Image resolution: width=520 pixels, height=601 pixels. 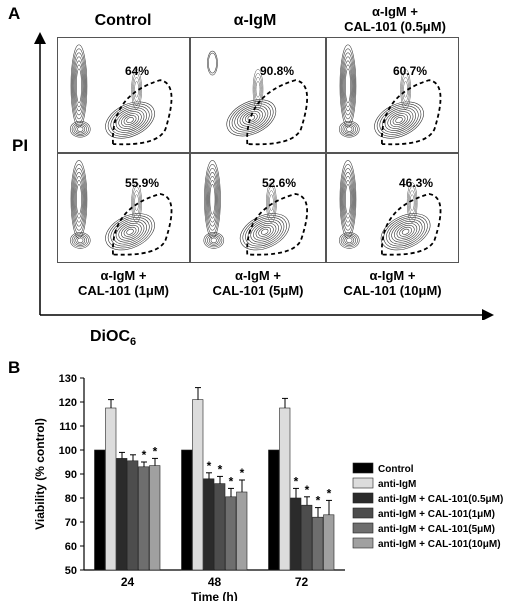 What do you see at coordinates (440, 499) in the screenshot?
I see `legend-label: anti-IgM + CAL-101(0.5μM)` at bounding box center [440, 499].